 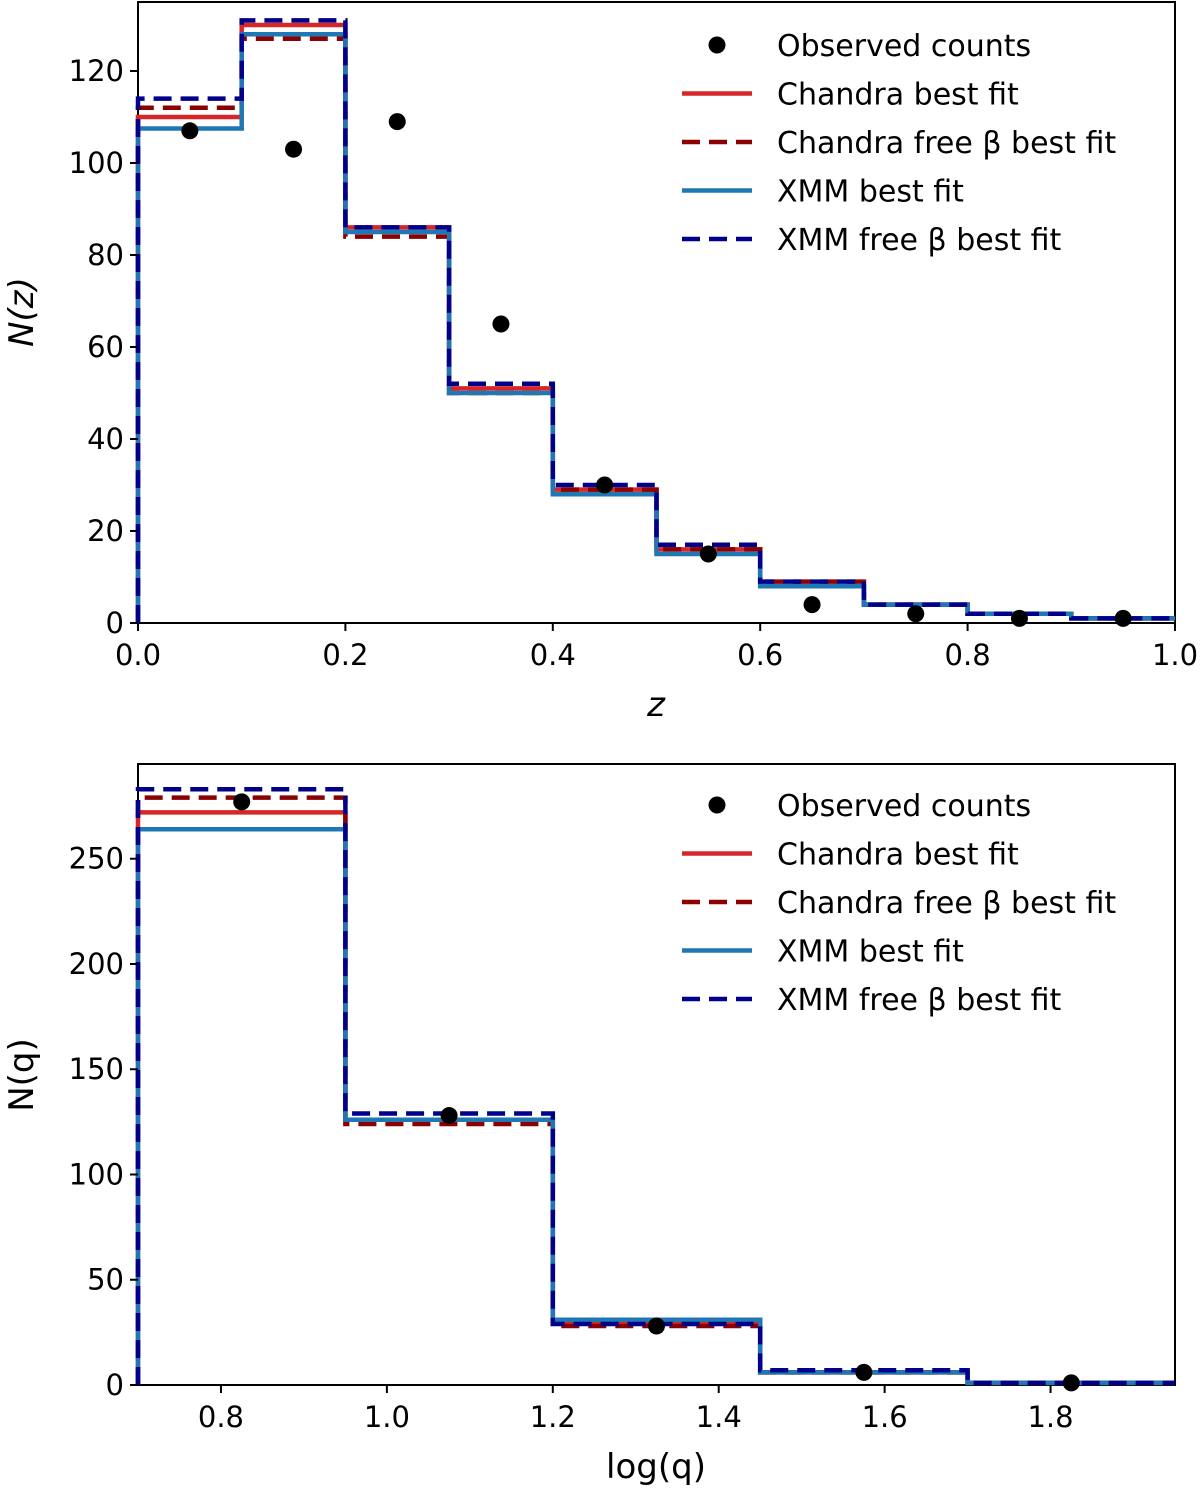 I want to click on x-axis-ticks: 0.0 0.2 0.4 0.6 0.8 1.0, so click(x=656, y=647).